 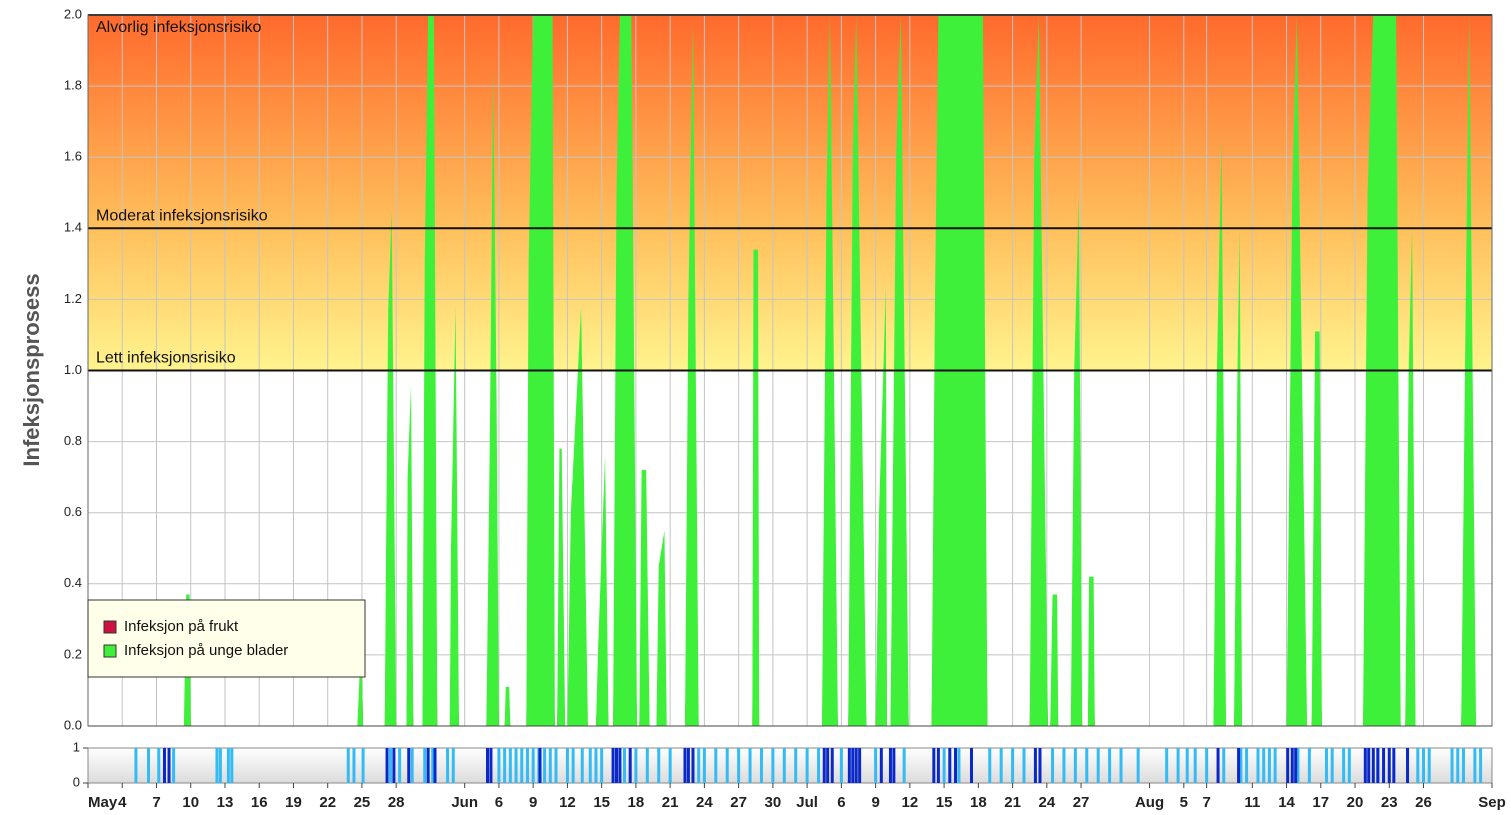 What do you see at coordinates (181, 626) in the screenshot?
I see `legend-label: Infeksjon på frukt` at bounding box center [181, 626].